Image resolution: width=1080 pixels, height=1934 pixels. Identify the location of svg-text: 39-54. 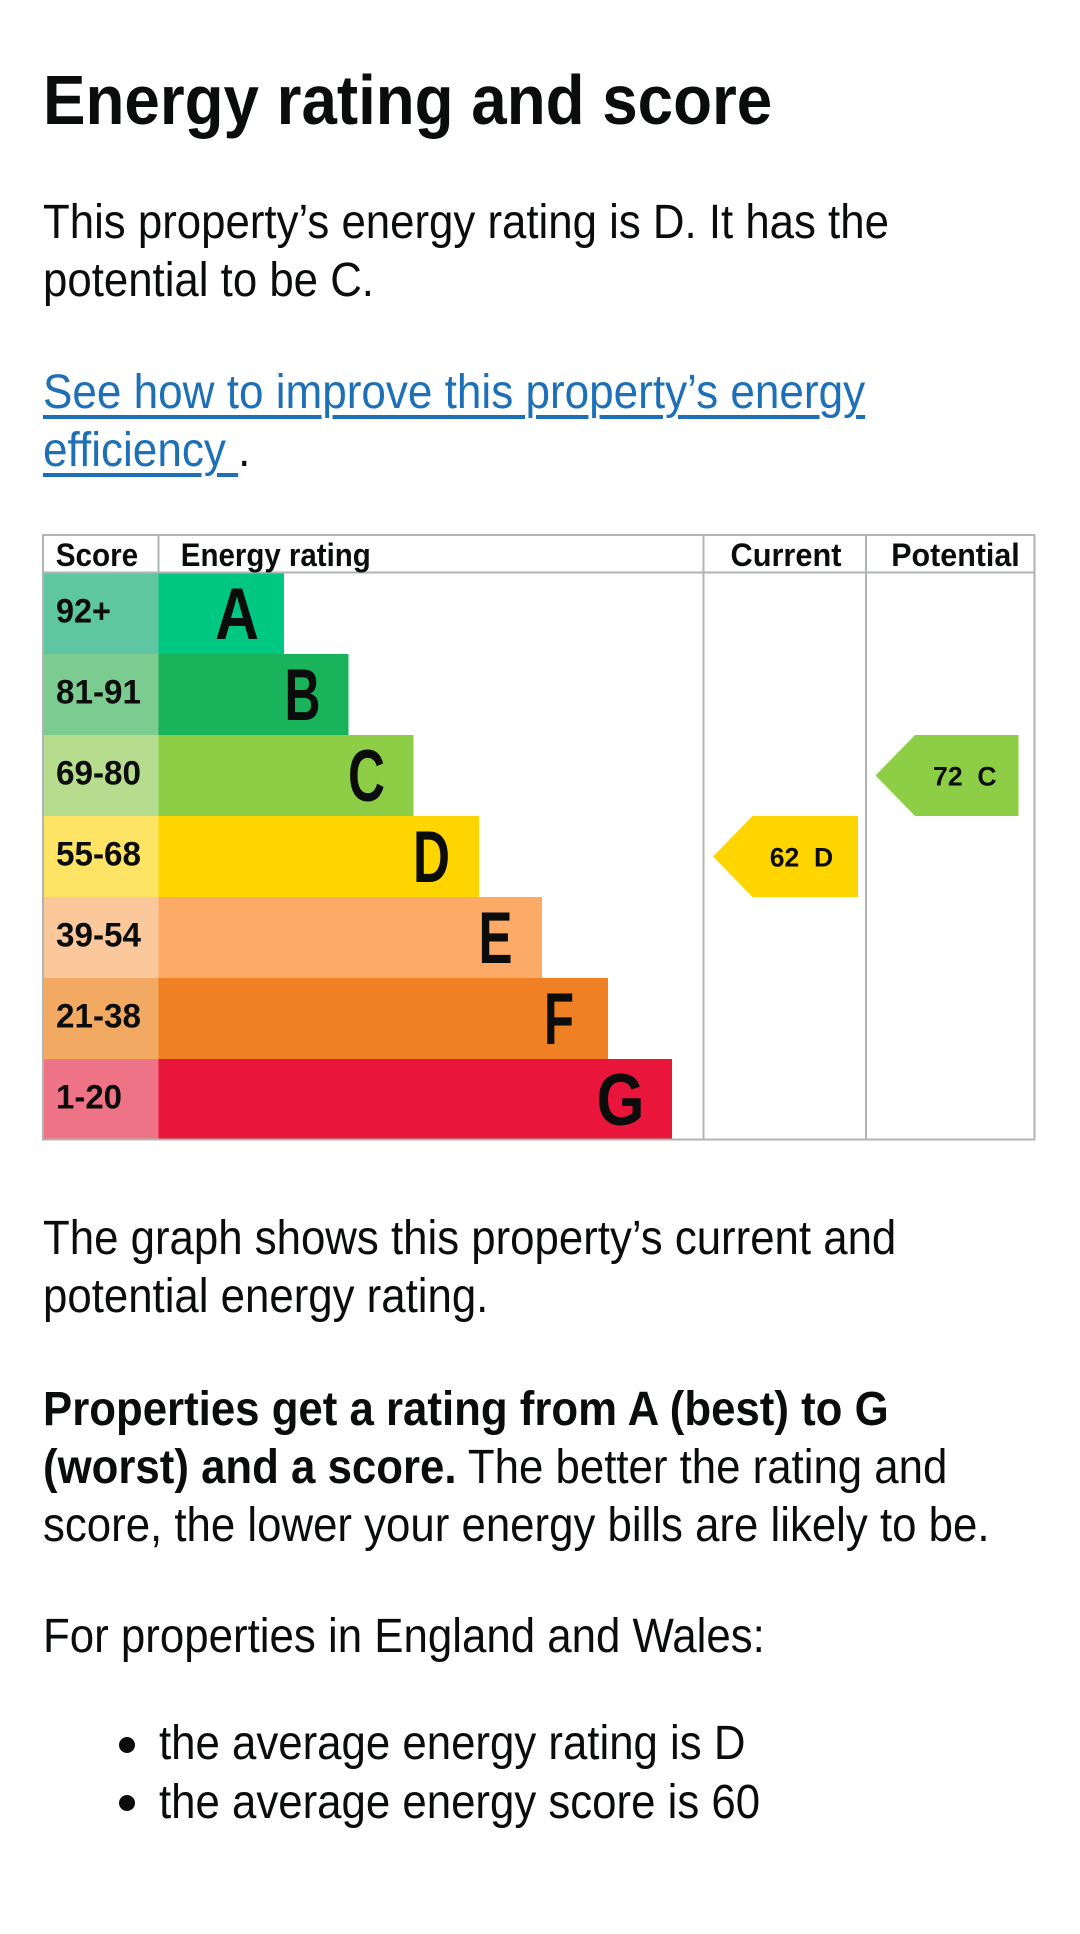
(98, 936).